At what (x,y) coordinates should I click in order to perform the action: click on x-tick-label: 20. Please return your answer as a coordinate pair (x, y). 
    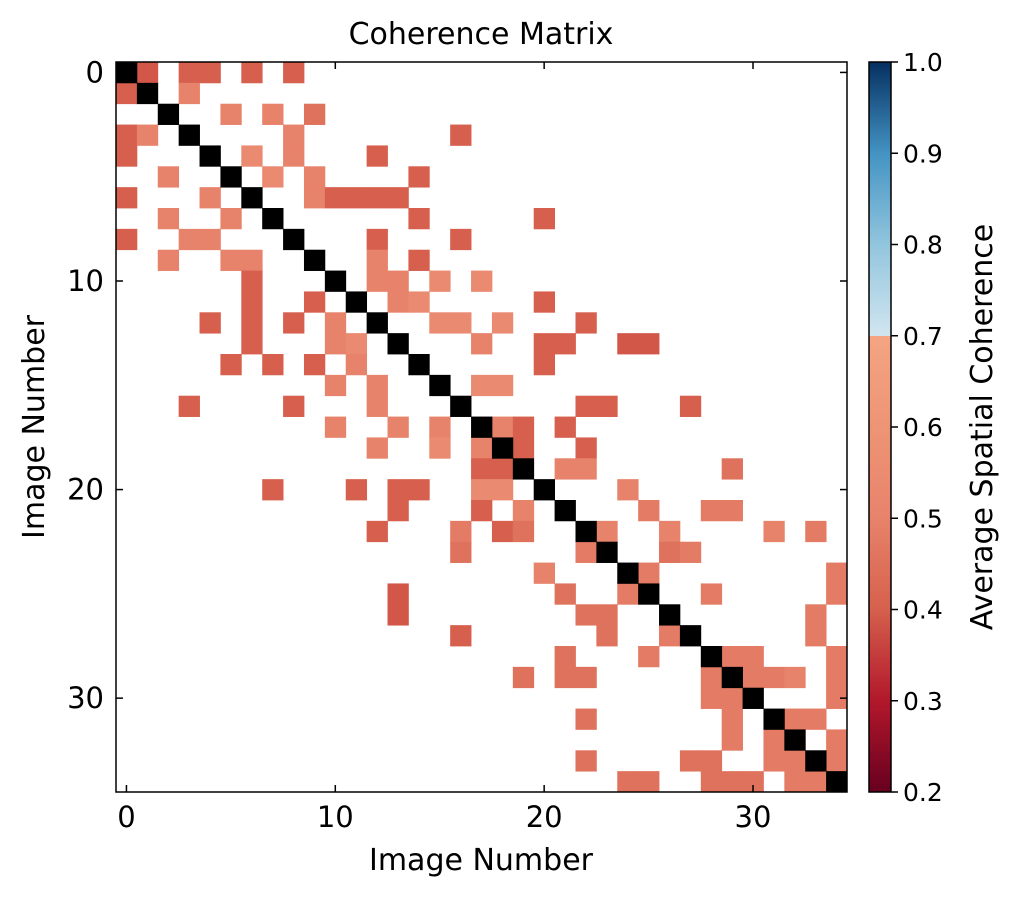
    Looking at the image, I should click on (544, 817).